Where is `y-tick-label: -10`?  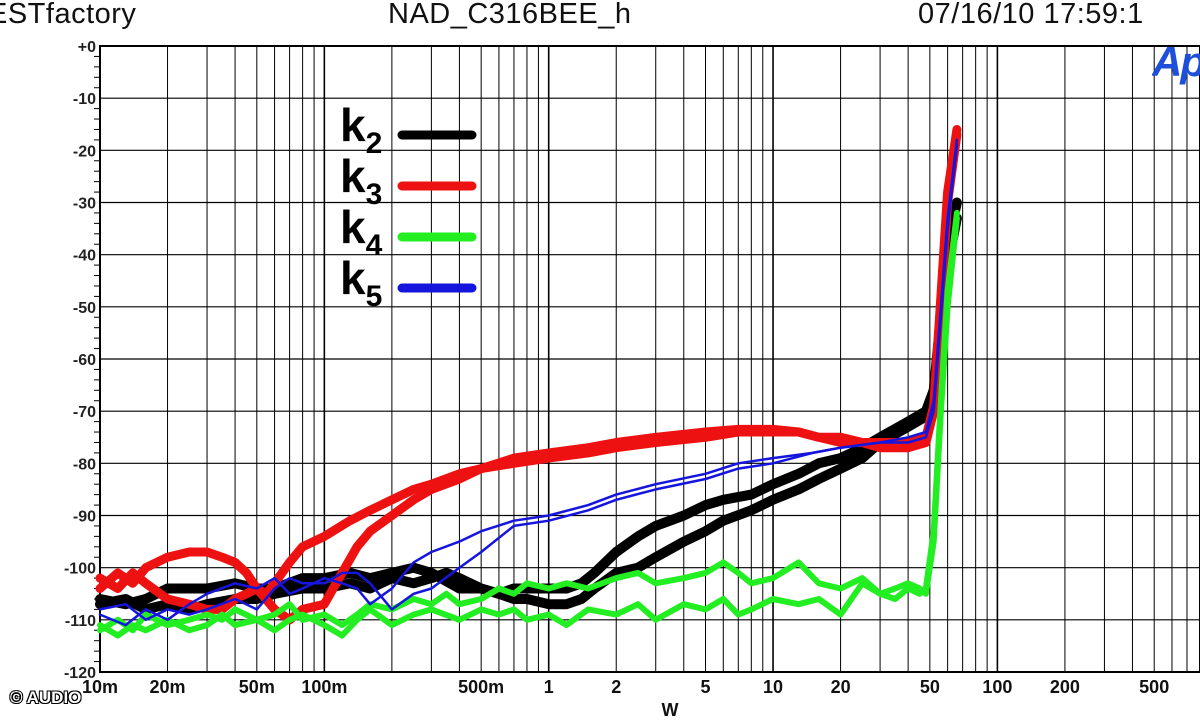
y-tick-label: -10 is located at coordinates (84, 99).